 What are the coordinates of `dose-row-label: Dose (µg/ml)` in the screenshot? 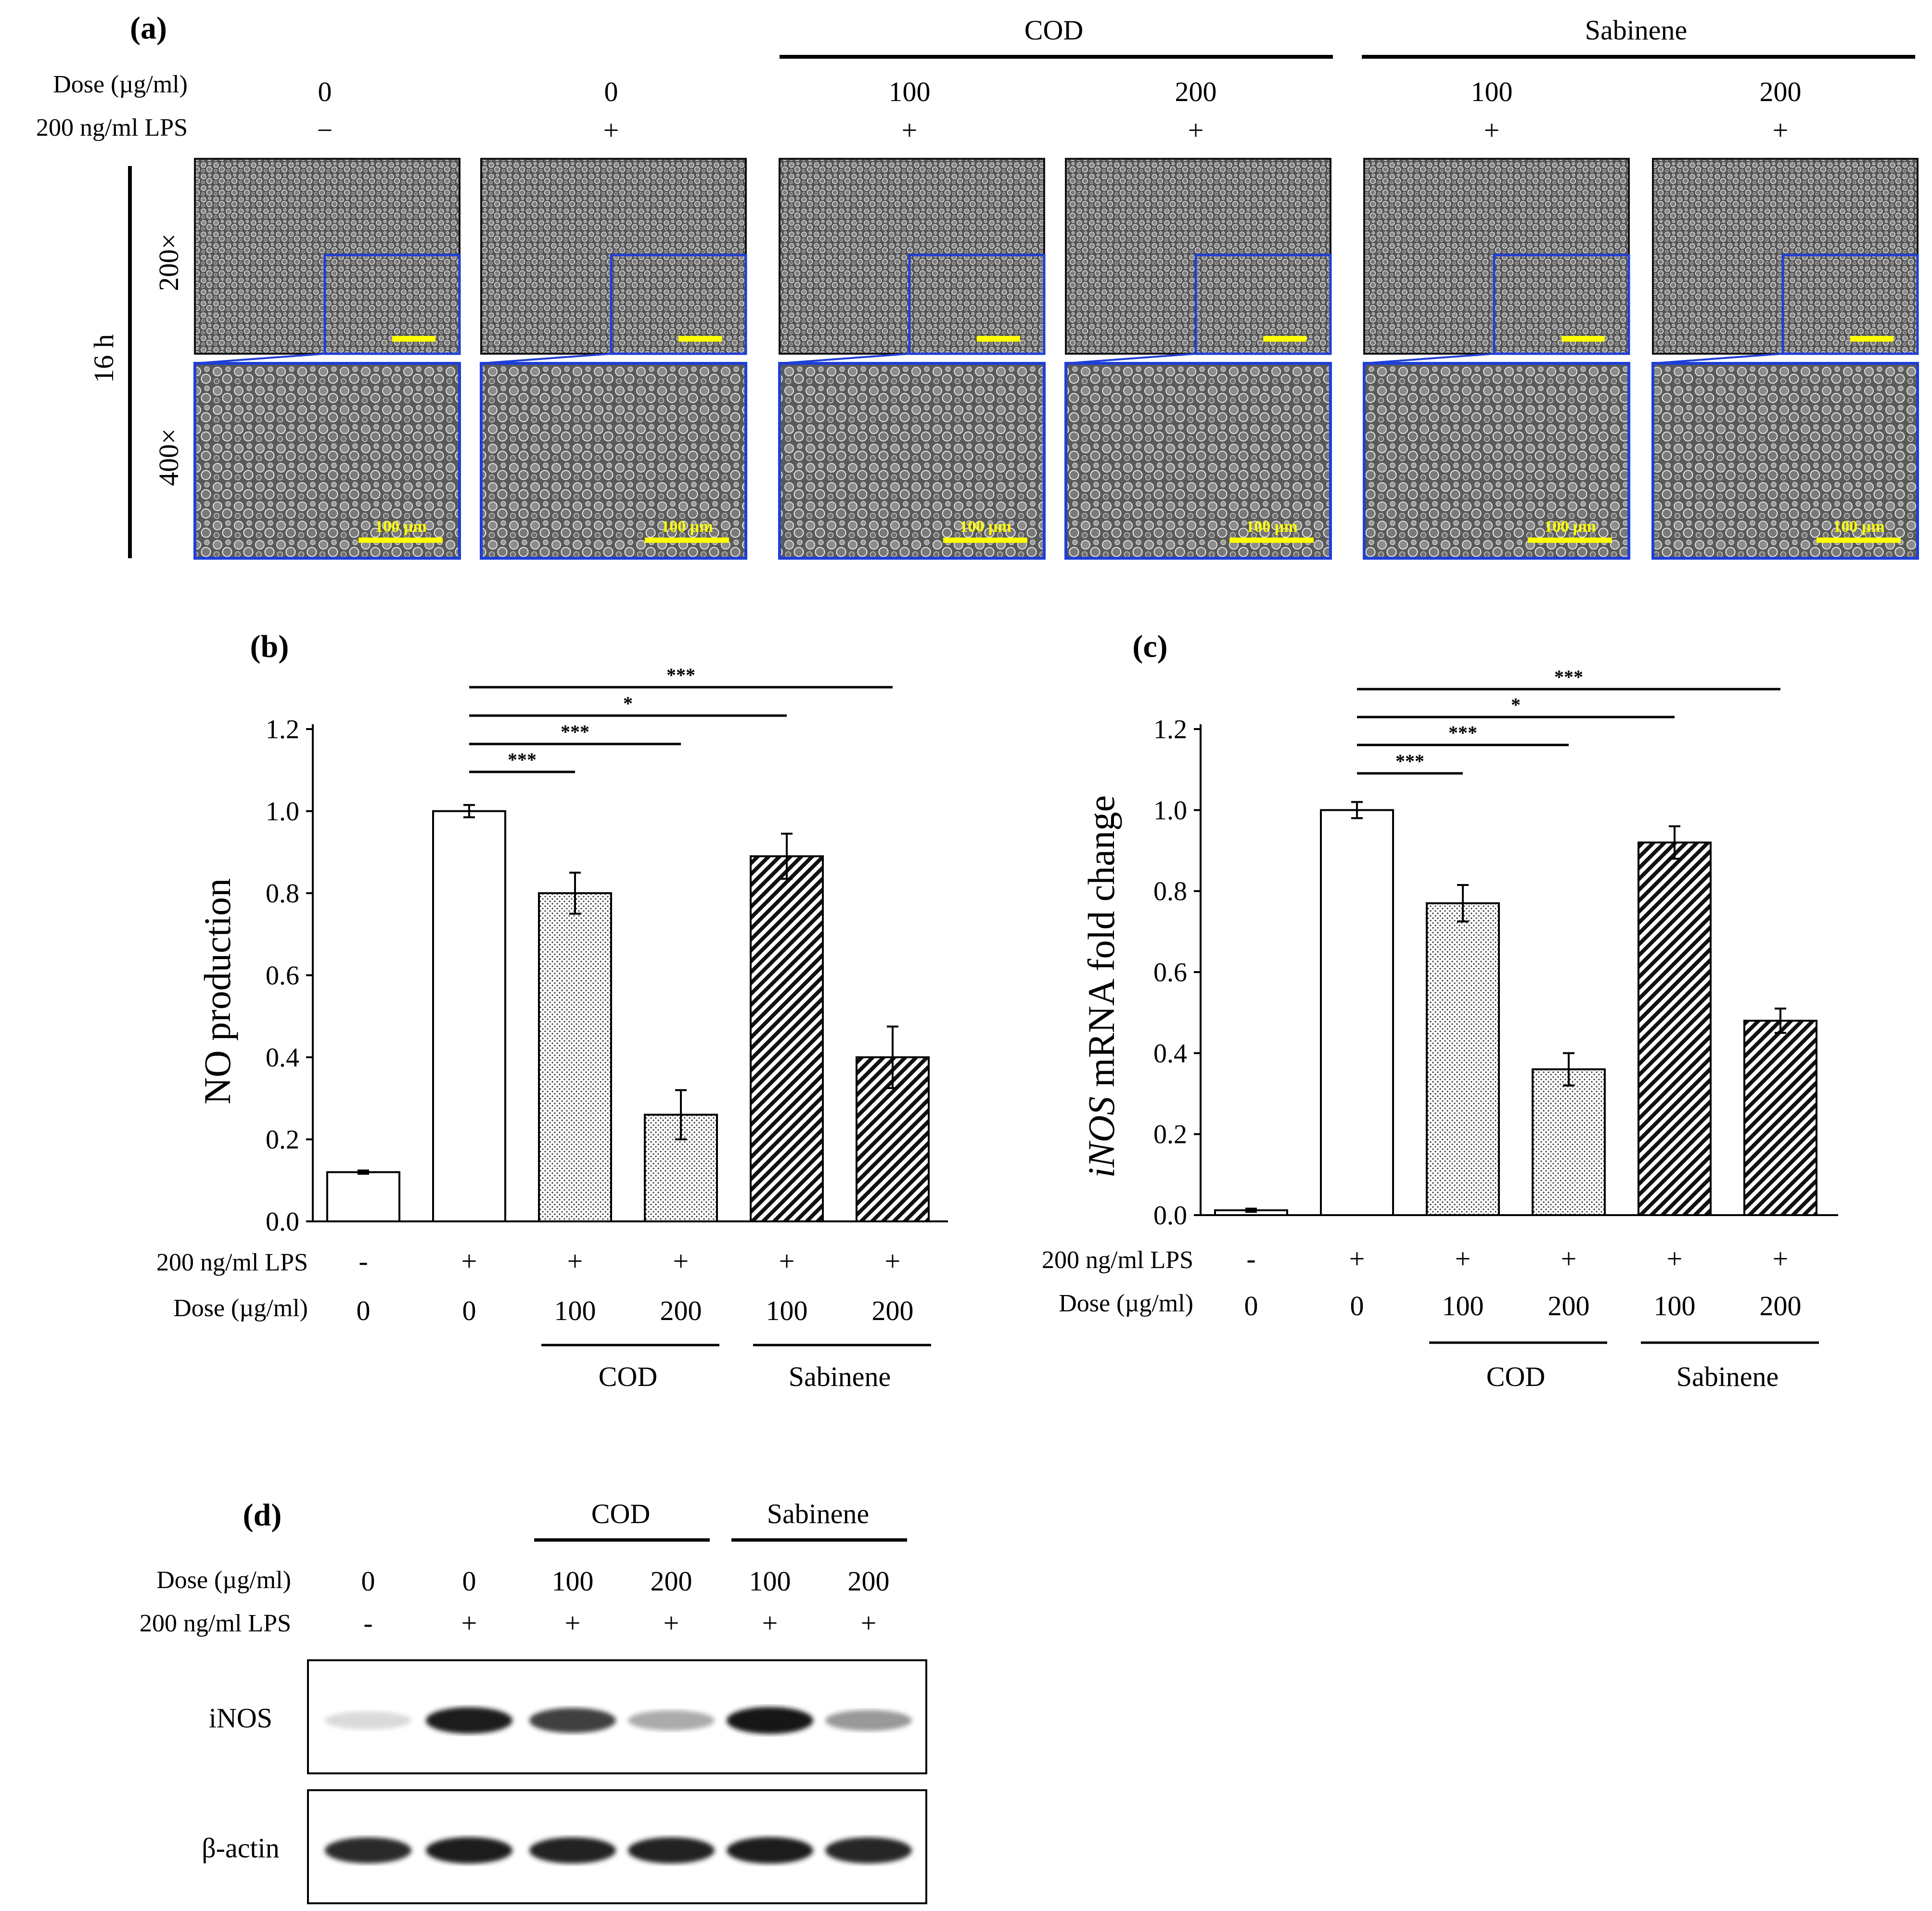 It's located at (1126, 1304).